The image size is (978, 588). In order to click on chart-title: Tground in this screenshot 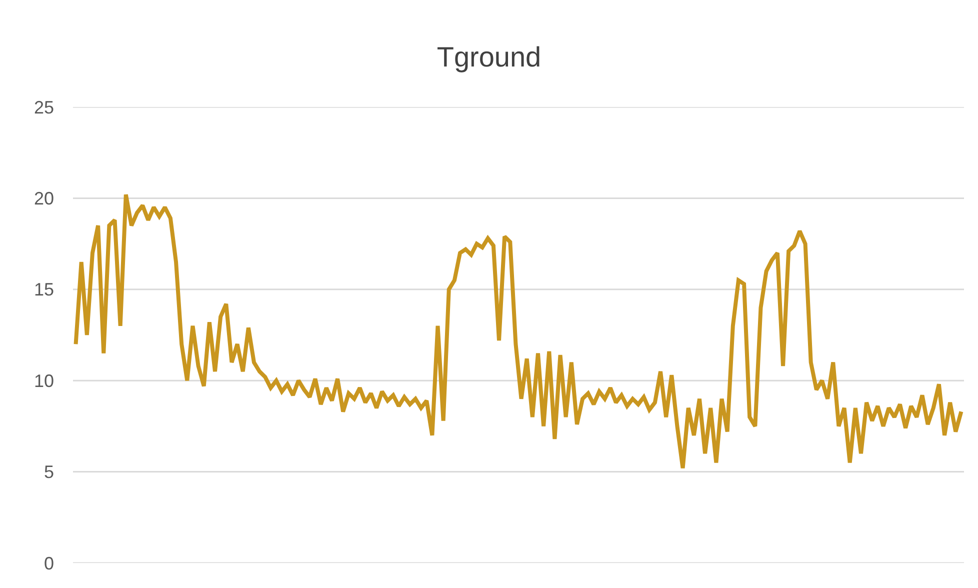, I will do `click(489, 57)`.